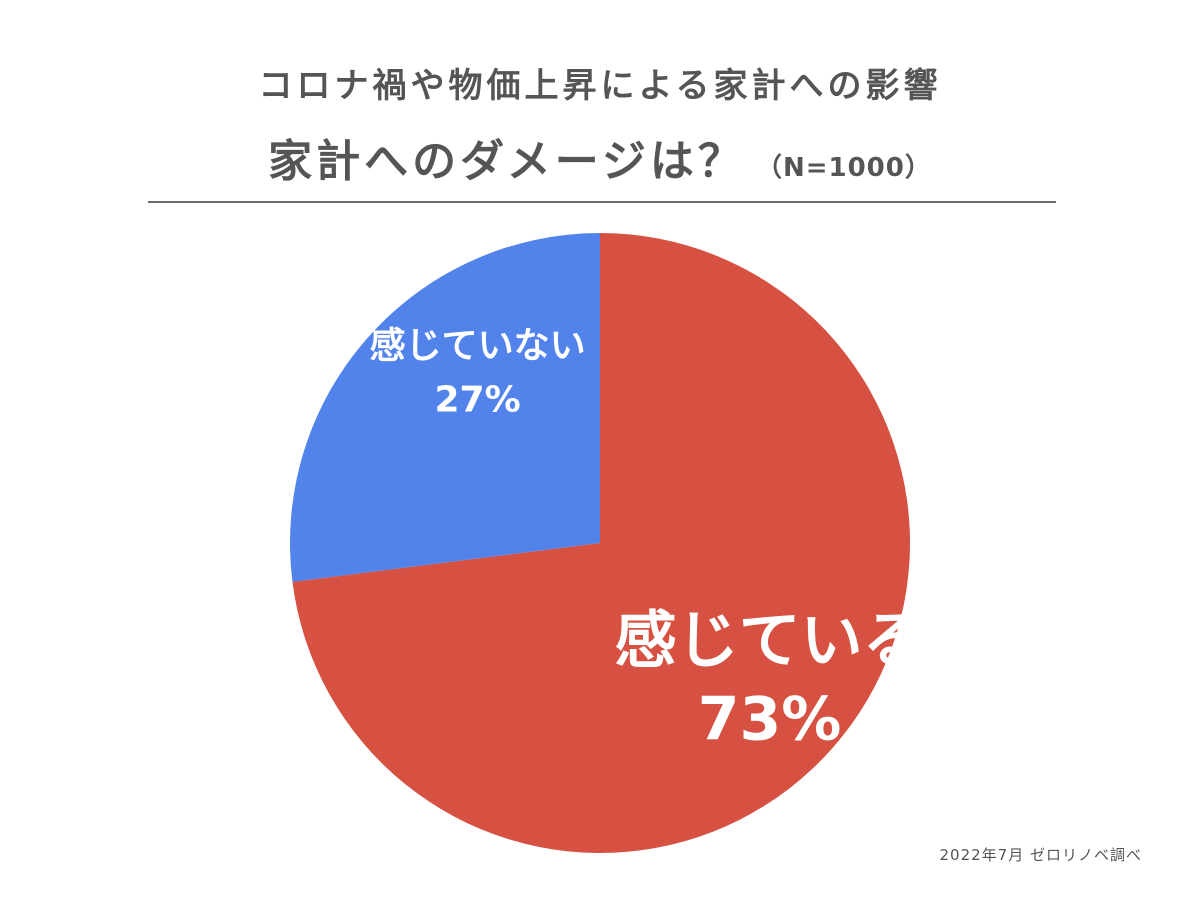  What do you see at coordinates (770, 719) in the screenshot?
I see `slice-value-1: 73%` at bounding box center [770, 719].